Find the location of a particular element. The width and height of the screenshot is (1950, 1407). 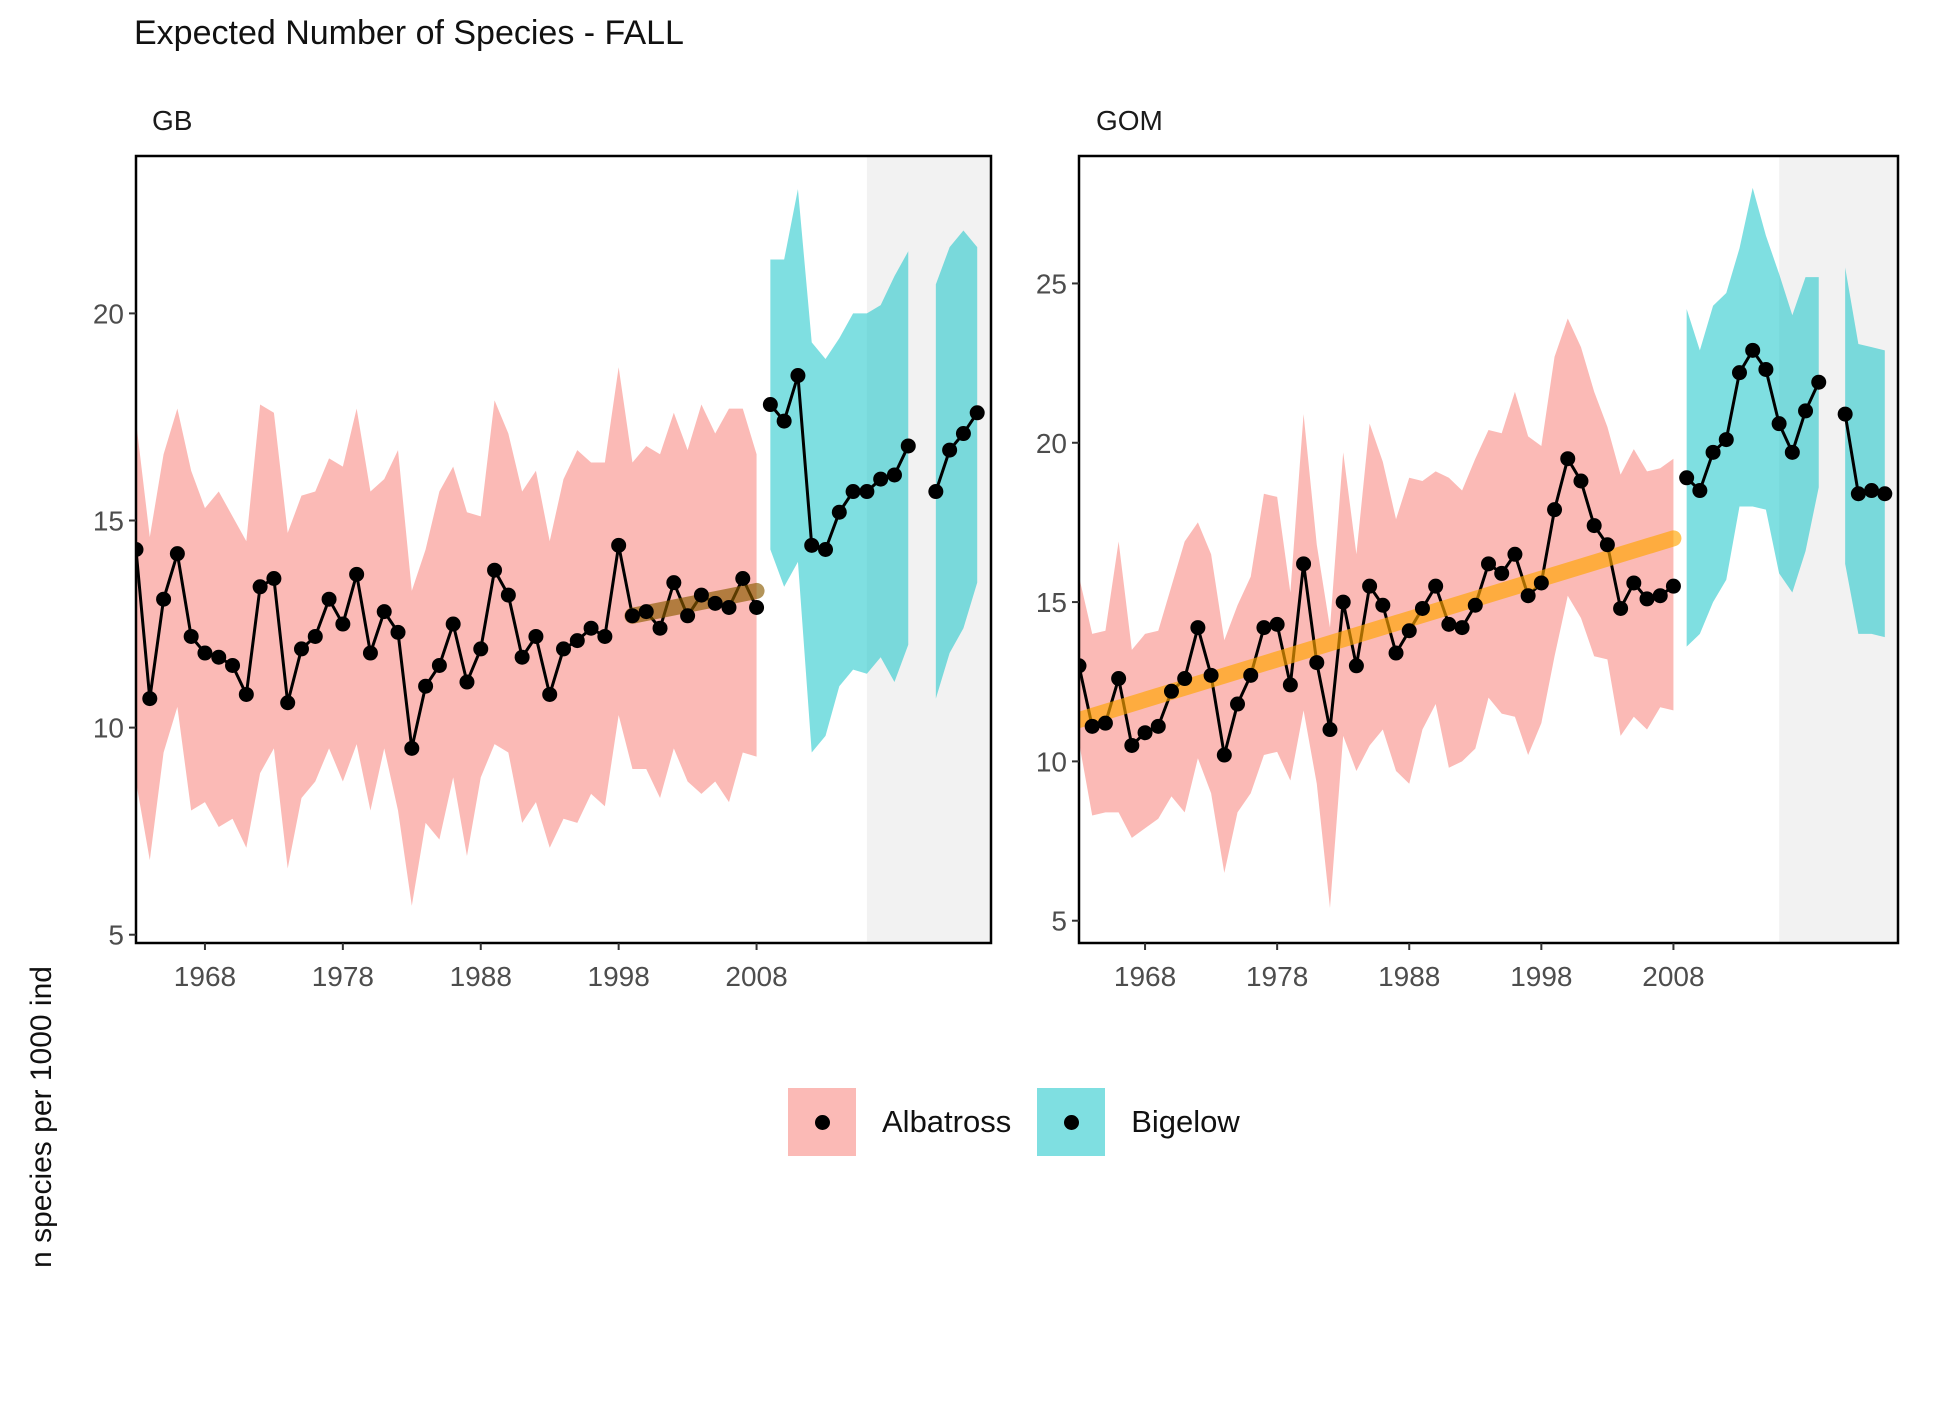

x-tick-label: 1978 is located at coordinates (1277, 976).